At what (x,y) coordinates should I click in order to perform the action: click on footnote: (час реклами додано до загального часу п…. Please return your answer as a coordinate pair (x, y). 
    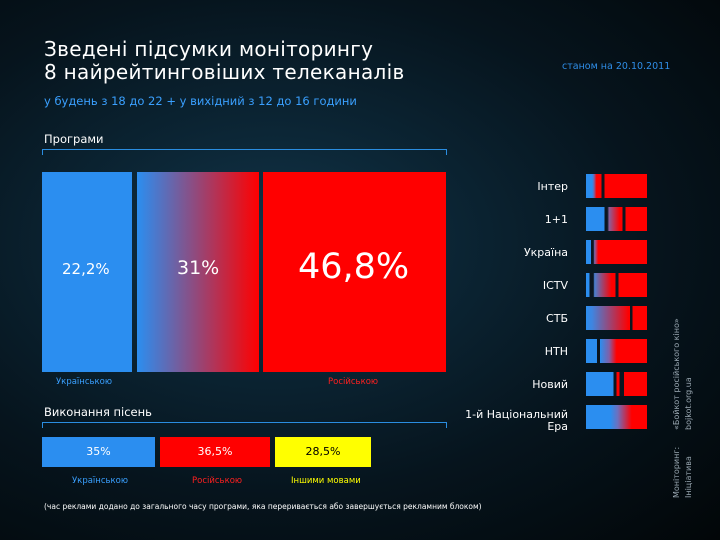
    Looking at the image, I should click on (263, 506).